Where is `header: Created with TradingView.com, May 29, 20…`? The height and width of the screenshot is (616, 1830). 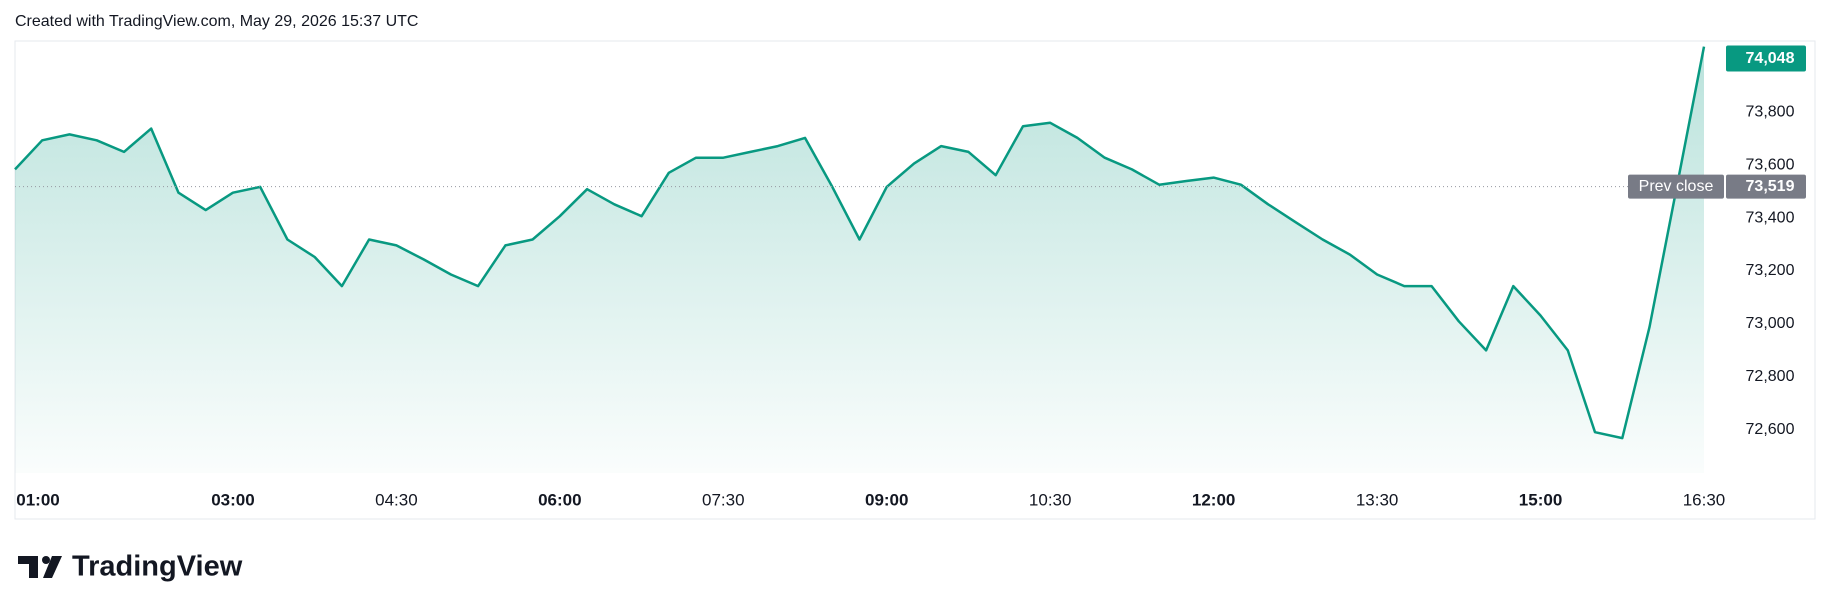
header: Created with TradingView.com, May 29, 20… is located at coordinates (216, 21).